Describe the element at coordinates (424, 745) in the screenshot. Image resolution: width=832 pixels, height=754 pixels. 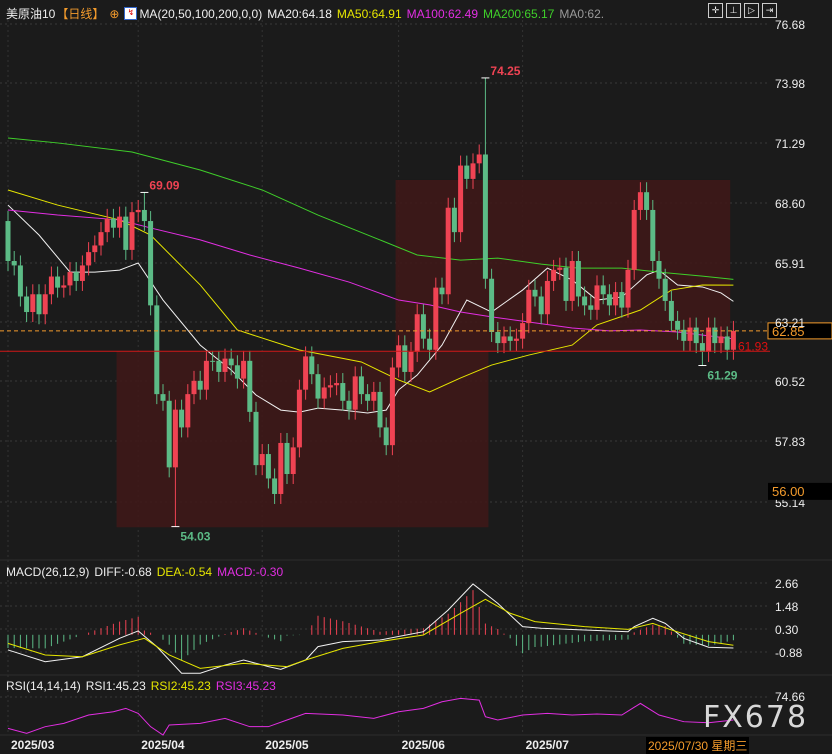
I see `date-axis-label: 2025/06` at that location.